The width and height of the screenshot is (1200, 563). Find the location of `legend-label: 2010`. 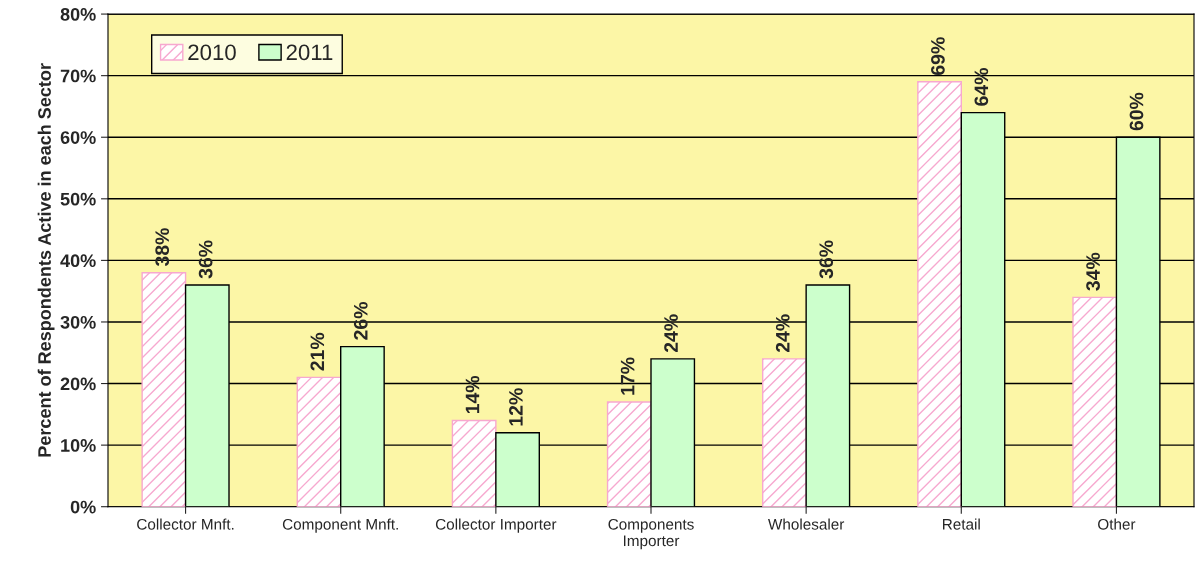

legend-label: 2010 is located at coordinates (212, 52).